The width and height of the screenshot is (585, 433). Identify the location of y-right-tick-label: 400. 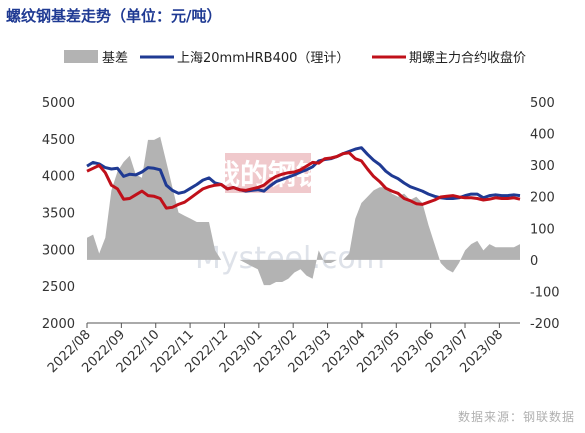
(542, 135).